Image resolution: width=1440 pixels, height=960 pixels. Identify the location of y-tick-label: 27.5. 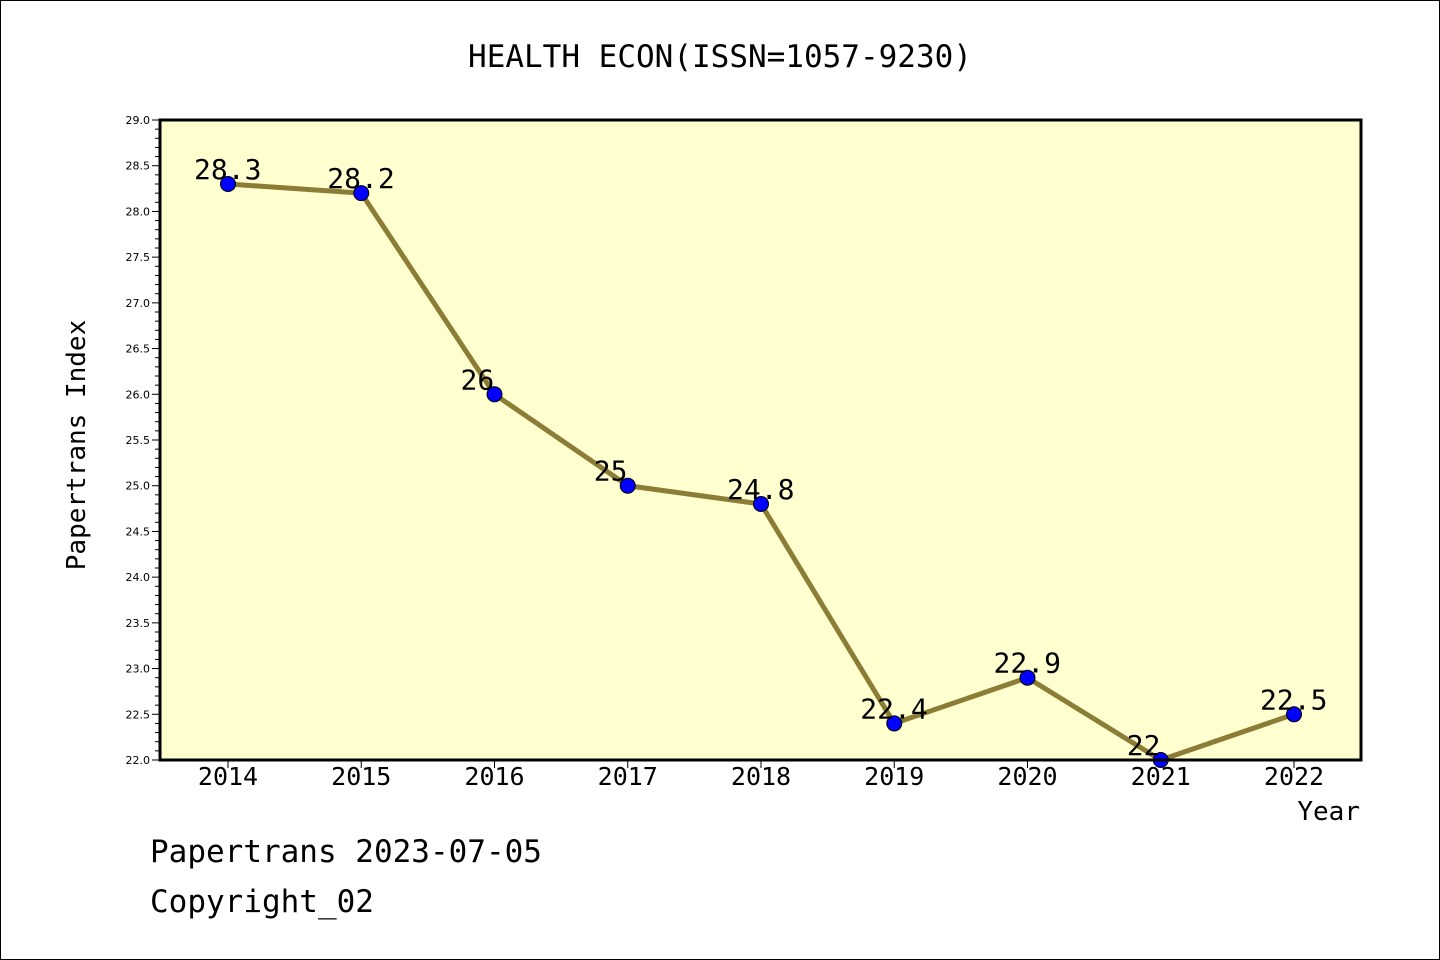
(138, 257).